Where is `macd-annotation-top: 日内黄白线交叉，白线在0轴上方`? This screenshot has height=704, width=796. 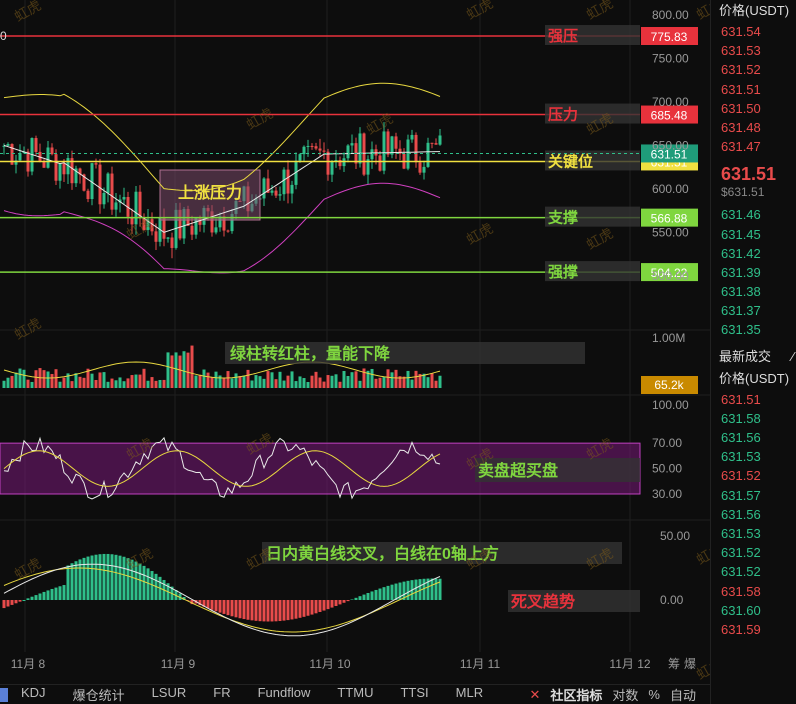 macd-annotation-top: 日内黄白线交叉，白线在0轴上方 is located at coordinates (382, 553).